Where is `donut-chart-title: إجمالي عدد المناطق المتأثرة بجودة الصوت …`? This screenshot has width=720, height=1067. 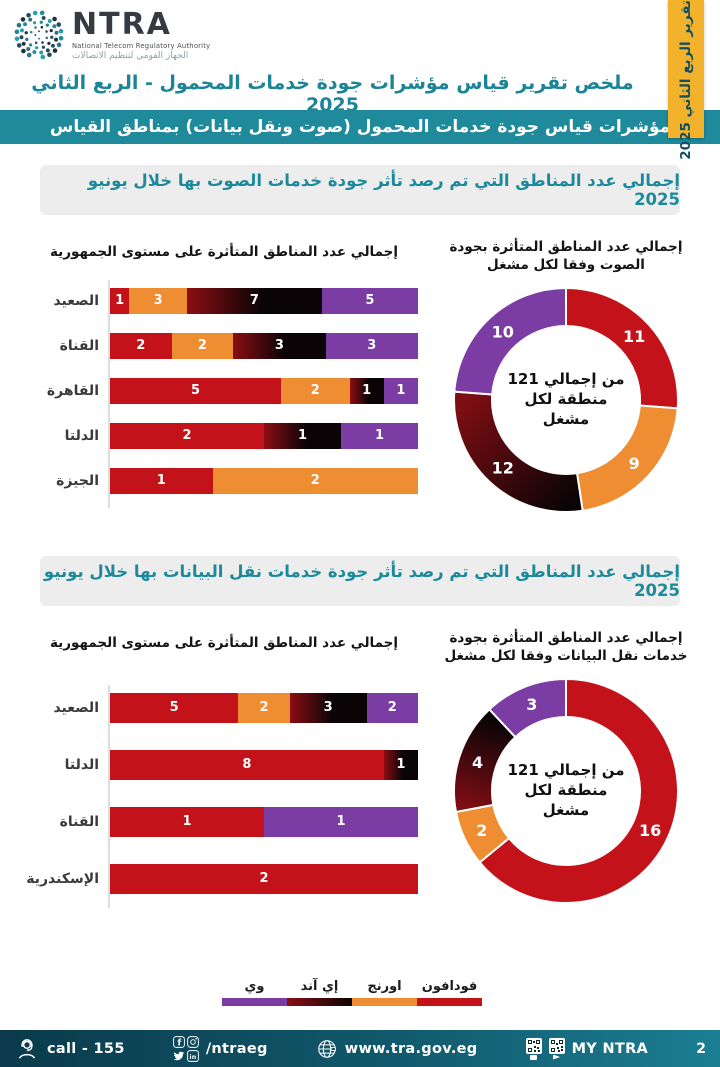
donut-chart-title: إجمالي عدد المناطق المتأثرة بجودة الصوت … is located at coordinates (566, 256).